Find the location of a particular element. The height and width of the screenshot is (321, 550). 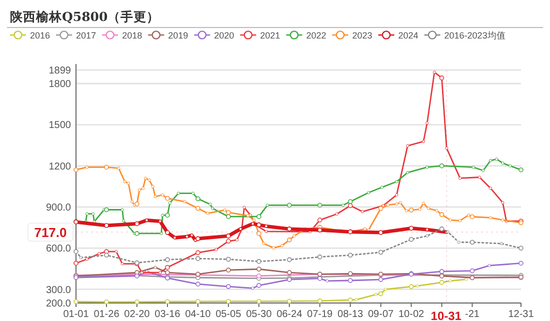

y-tick-label: 1200 is located at coordinates (60, 166).